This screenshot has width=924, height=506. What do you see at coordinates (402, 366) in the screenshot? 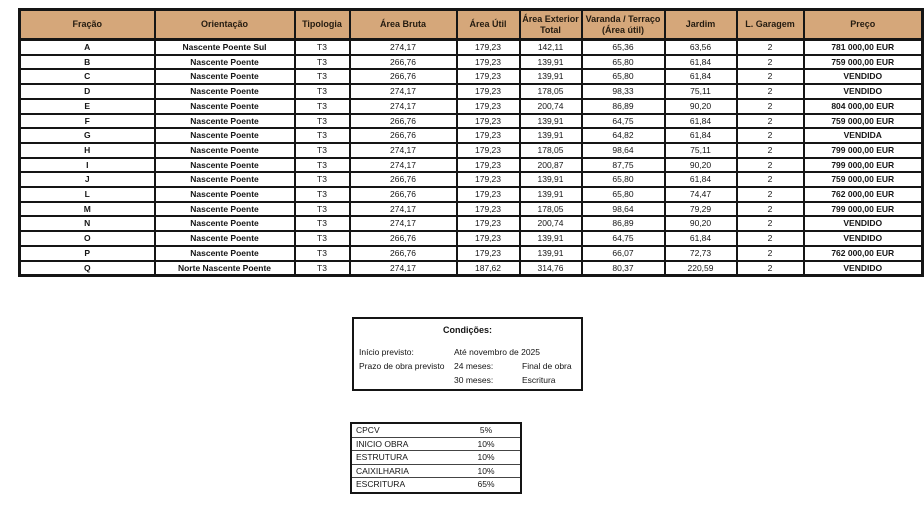
I see `conditions-cell: Prazo de obra previsto` at bounding box center [402, 366].